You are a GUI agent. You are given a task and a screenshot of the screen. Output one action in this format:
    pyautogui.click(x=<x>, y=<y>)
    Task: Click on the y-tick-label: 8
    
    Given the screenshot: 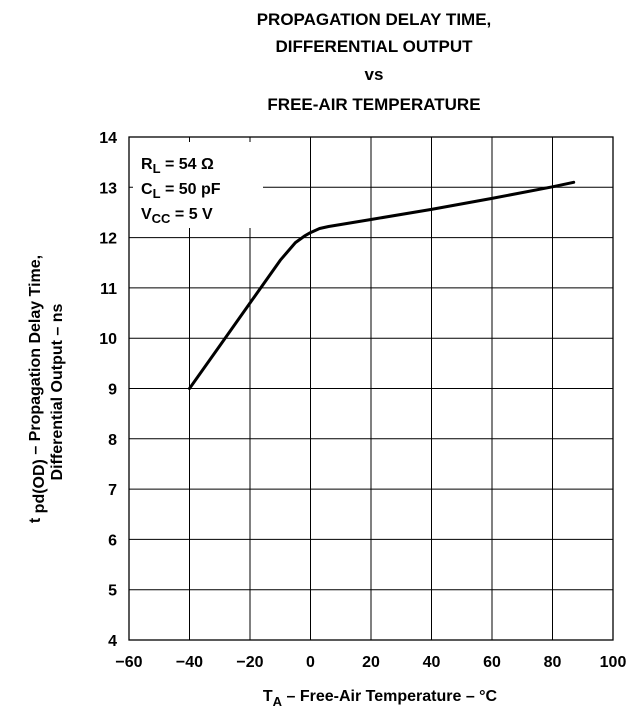 What is the action you would take?
    pyautogui.click(x=112, y=440)
    